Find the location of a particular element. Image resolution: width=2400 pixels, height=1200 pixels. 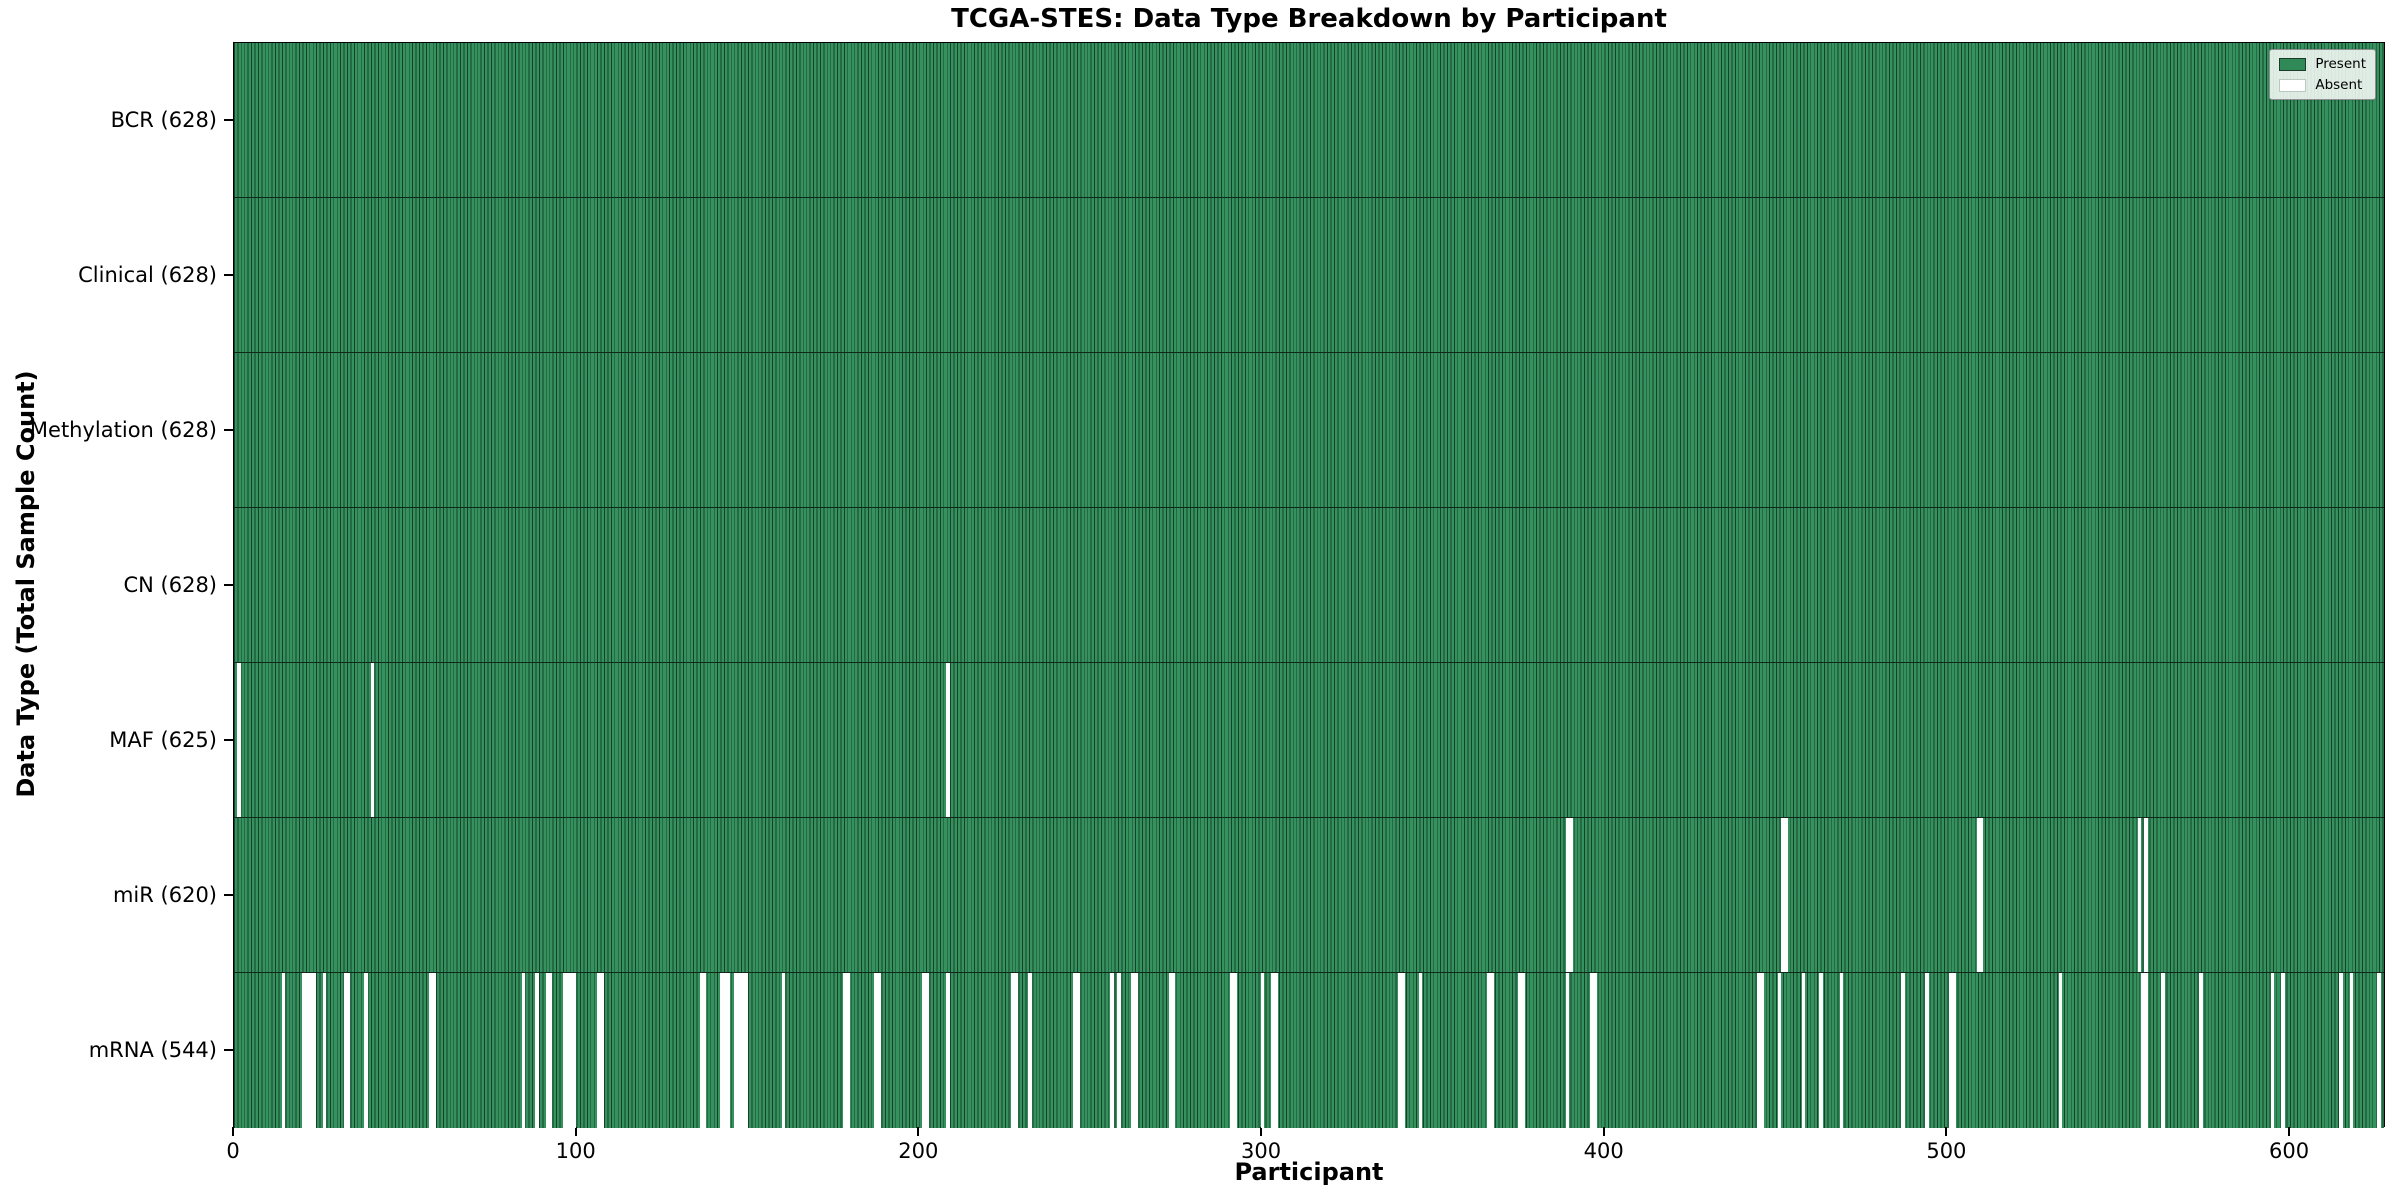

legend: Present Absent is located at coordinates (2322, 74).